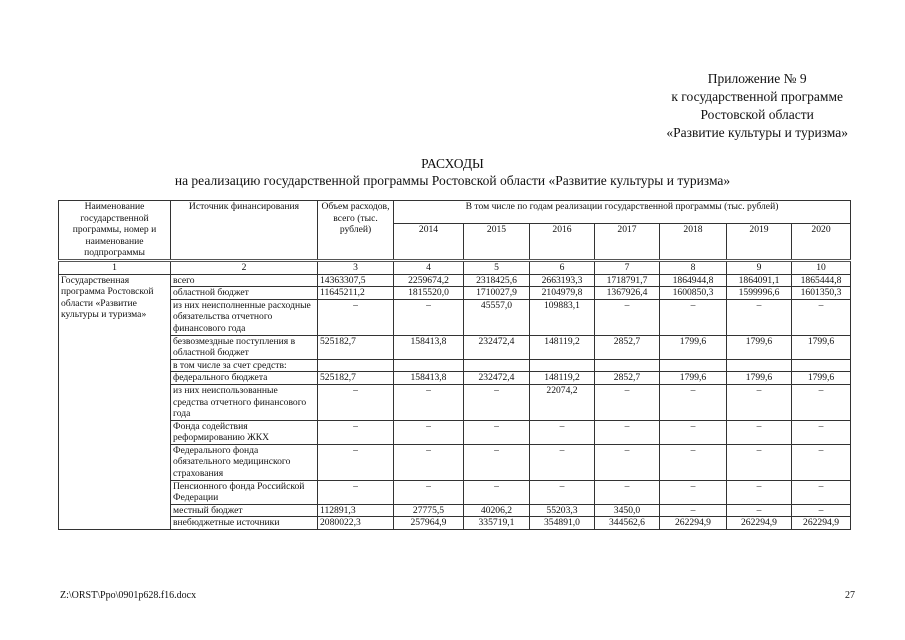 This screenshot has height=640, width=905. I want to click on header-source: Источник финансирования, so click(244, 230).